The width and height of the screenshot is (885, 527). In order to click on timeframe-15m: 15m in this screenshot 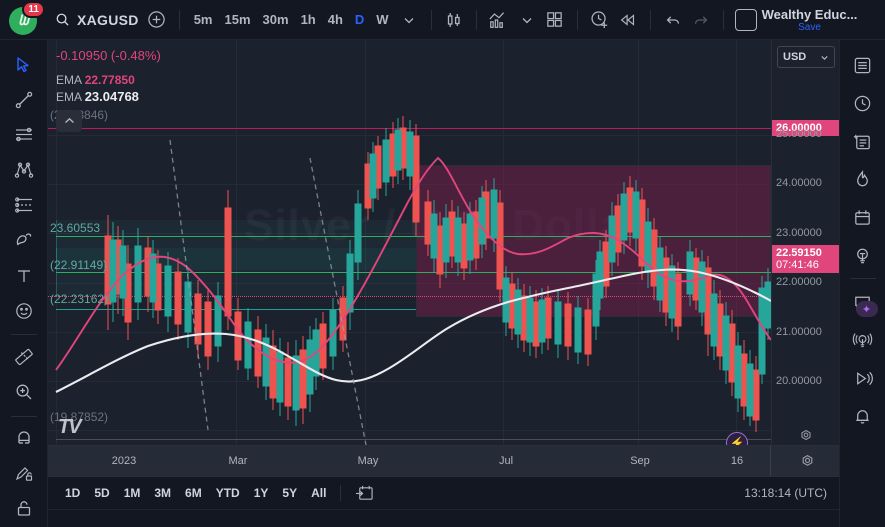, I will do `click(237, 19)`.